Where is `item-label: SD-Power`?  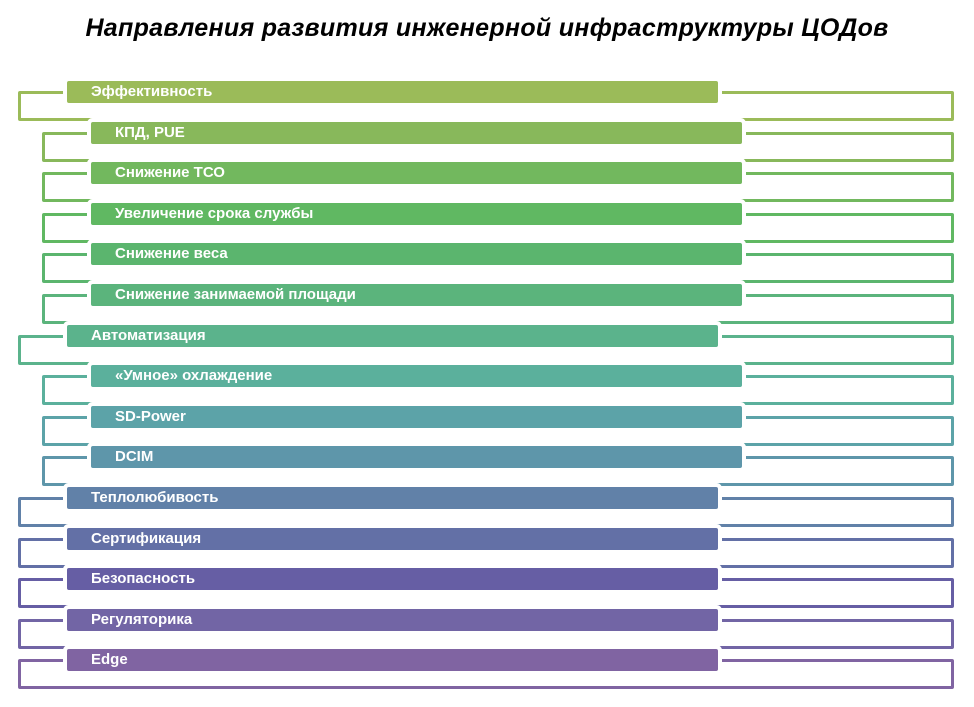
item-label: SD-Power is located at coordinates (416, 416).